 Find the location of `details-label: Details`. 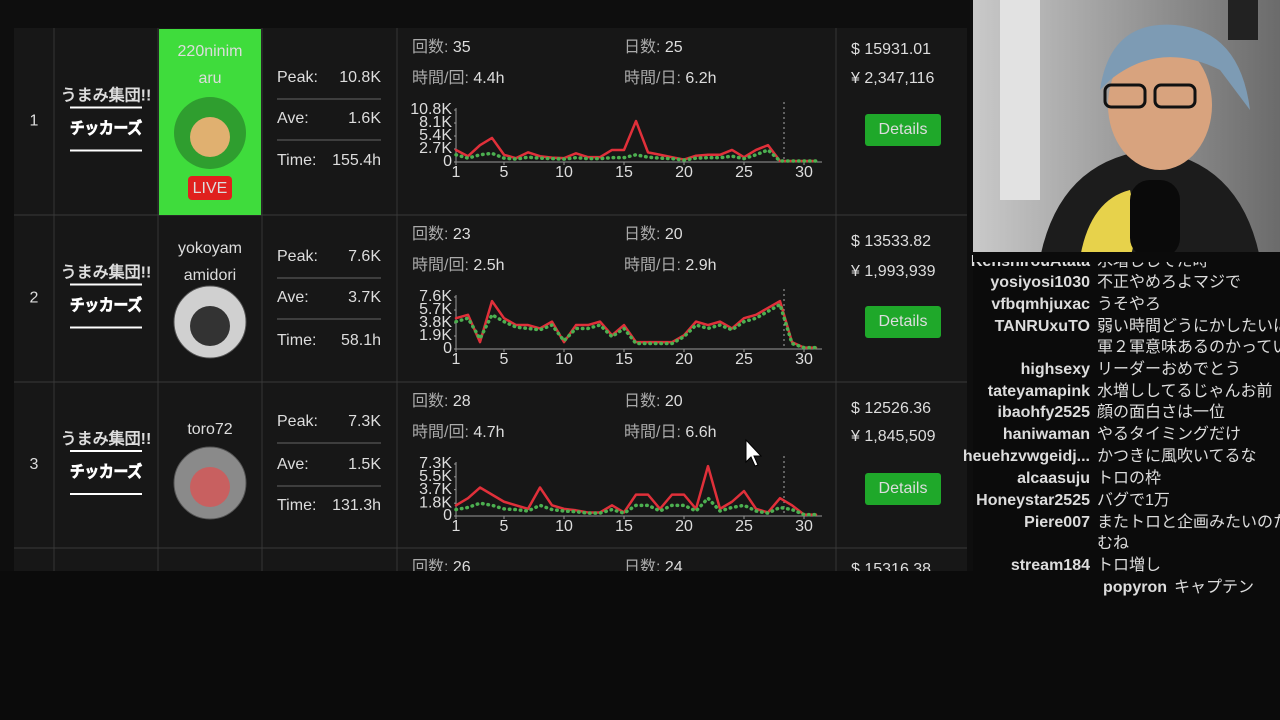

details-label: Details is located at coordinates (903, 129).